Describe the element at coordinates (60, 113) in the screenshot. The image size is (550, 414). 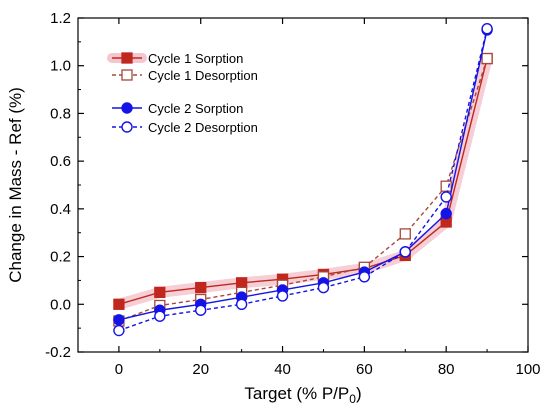
I see `y-tick-label: 0.8` at that location.